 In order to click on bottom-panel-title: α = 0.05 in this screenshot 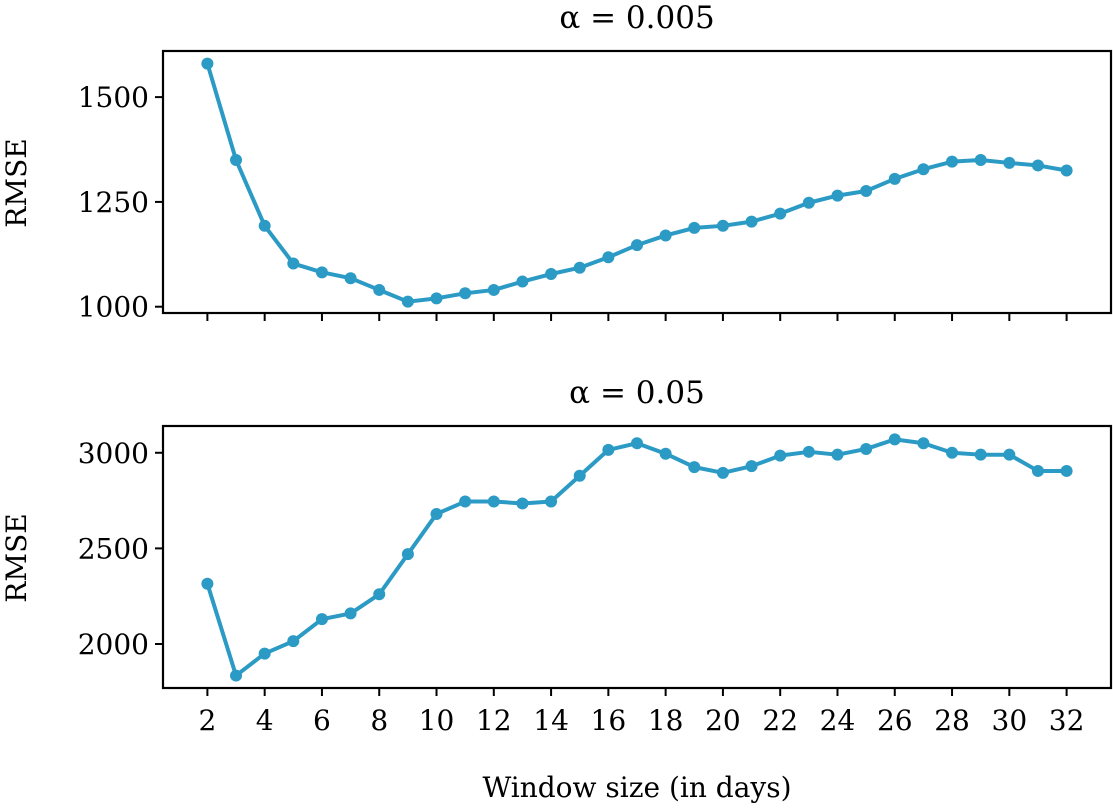, I will do `click(637, 393)`.